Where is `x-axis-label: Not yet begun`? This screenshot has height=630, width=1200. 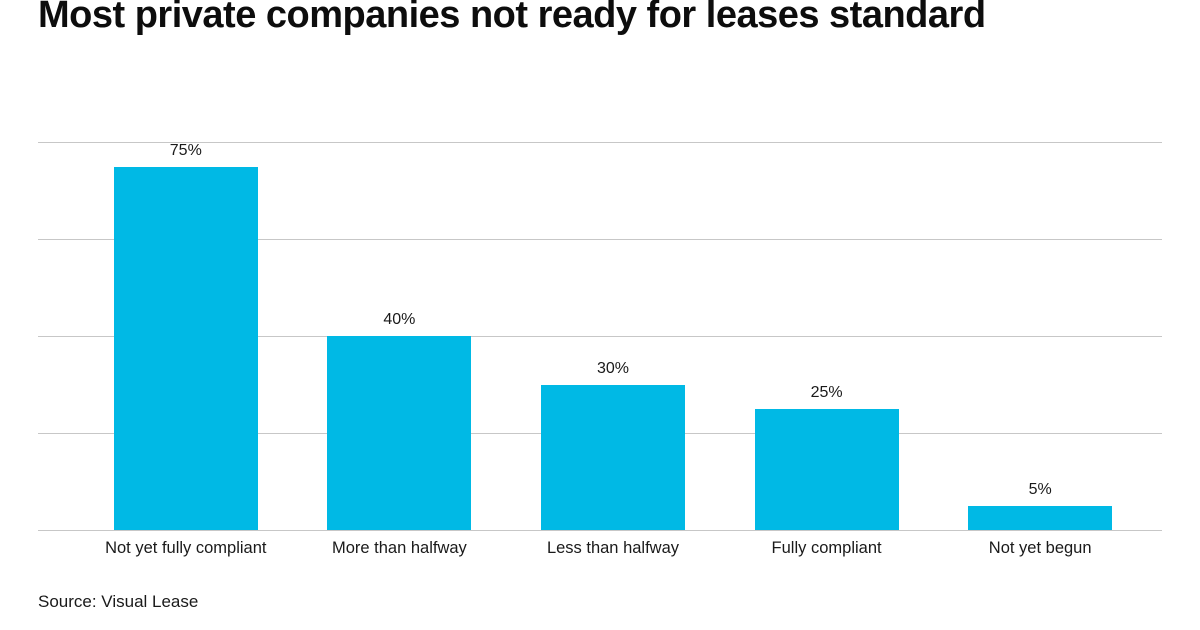
x-axis-label: Not yet begun is located at coordinates (1040, 548).